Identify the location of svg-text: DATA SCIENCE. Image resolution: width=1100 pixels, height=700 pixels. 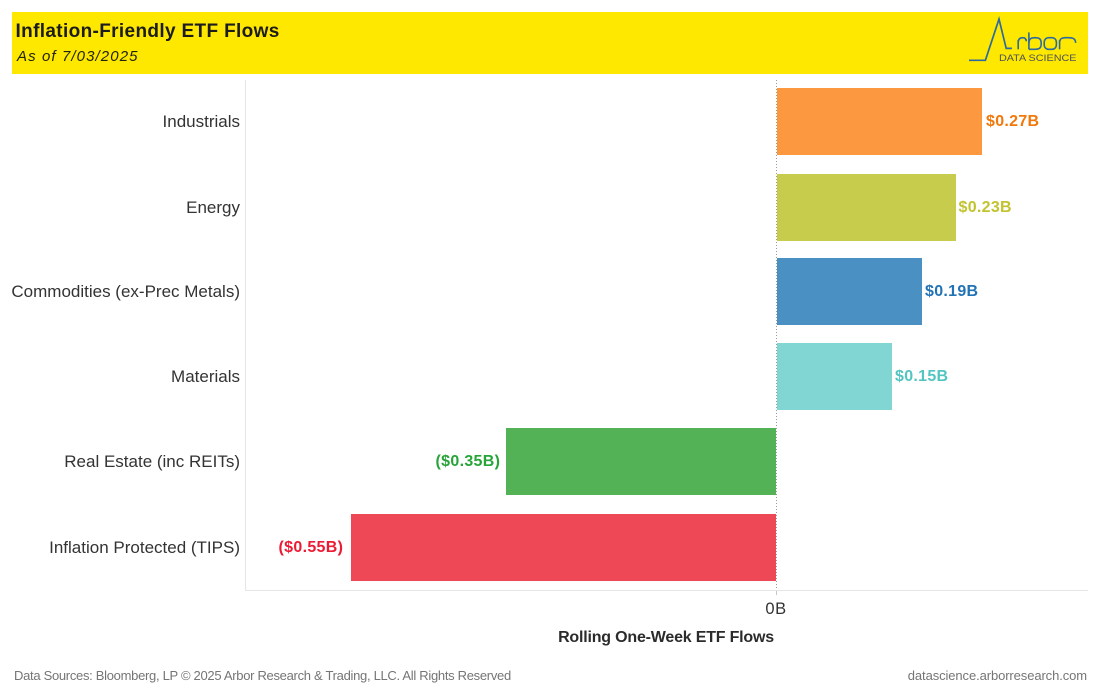
(1038, 57).